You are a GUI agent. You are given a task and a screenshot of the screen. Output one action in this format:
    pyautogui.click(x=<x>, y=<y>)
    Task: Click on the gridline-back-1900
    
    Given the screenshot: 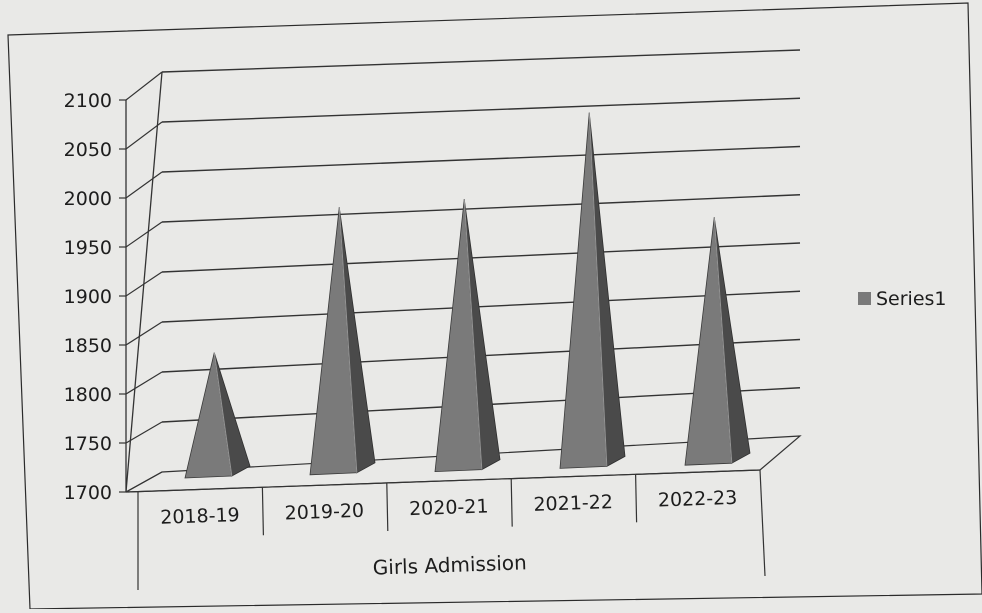 What is the action you would take?
    pyautogui.click(x=481, y=257)
    